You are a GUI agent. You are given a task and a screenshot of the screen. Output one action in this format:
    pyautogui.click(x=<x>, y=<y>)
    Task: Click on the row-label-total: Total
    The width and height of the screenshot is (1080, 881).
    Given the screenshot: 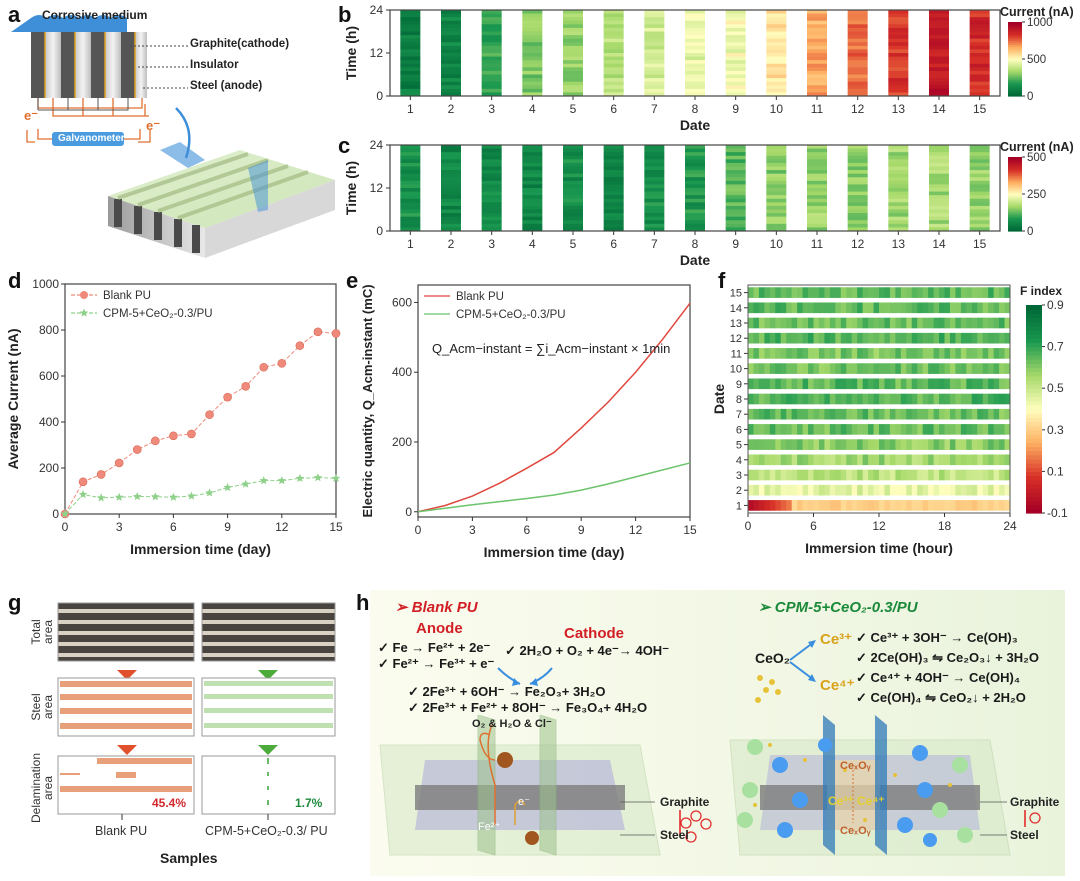 What is the action you would take?
    pyautogui.click(x=36, y=631)
    